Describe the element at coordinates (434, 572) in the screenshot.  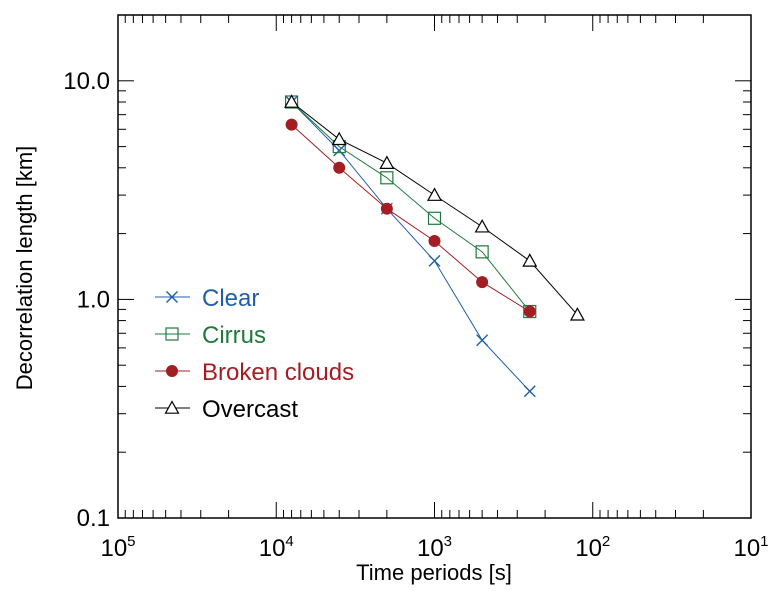
I see `x-axis-title: Time periods [s]` at that location.